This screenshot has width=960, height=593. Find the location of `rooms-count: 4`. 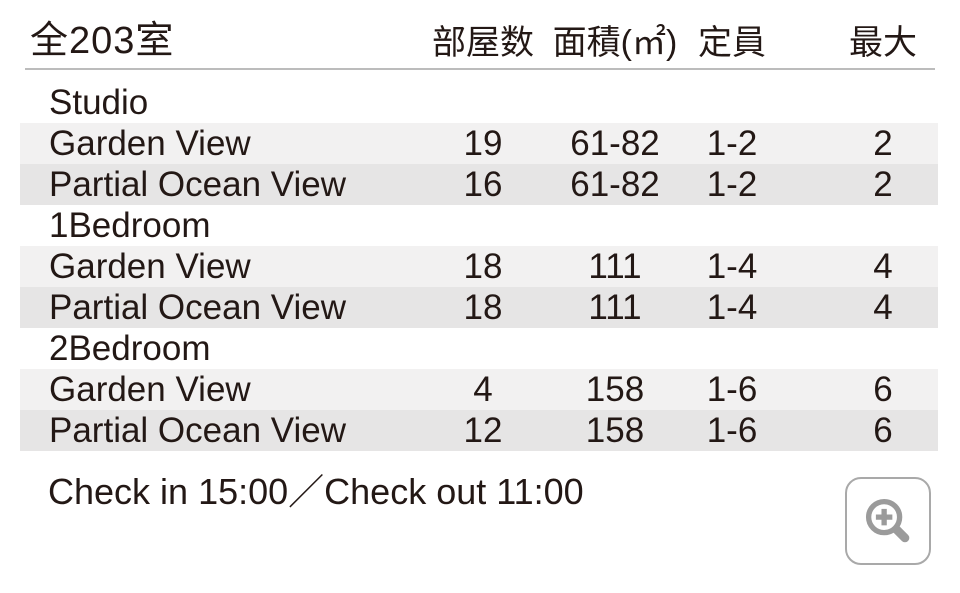

rooms-count: 4 is located at coordinates (483, 389).